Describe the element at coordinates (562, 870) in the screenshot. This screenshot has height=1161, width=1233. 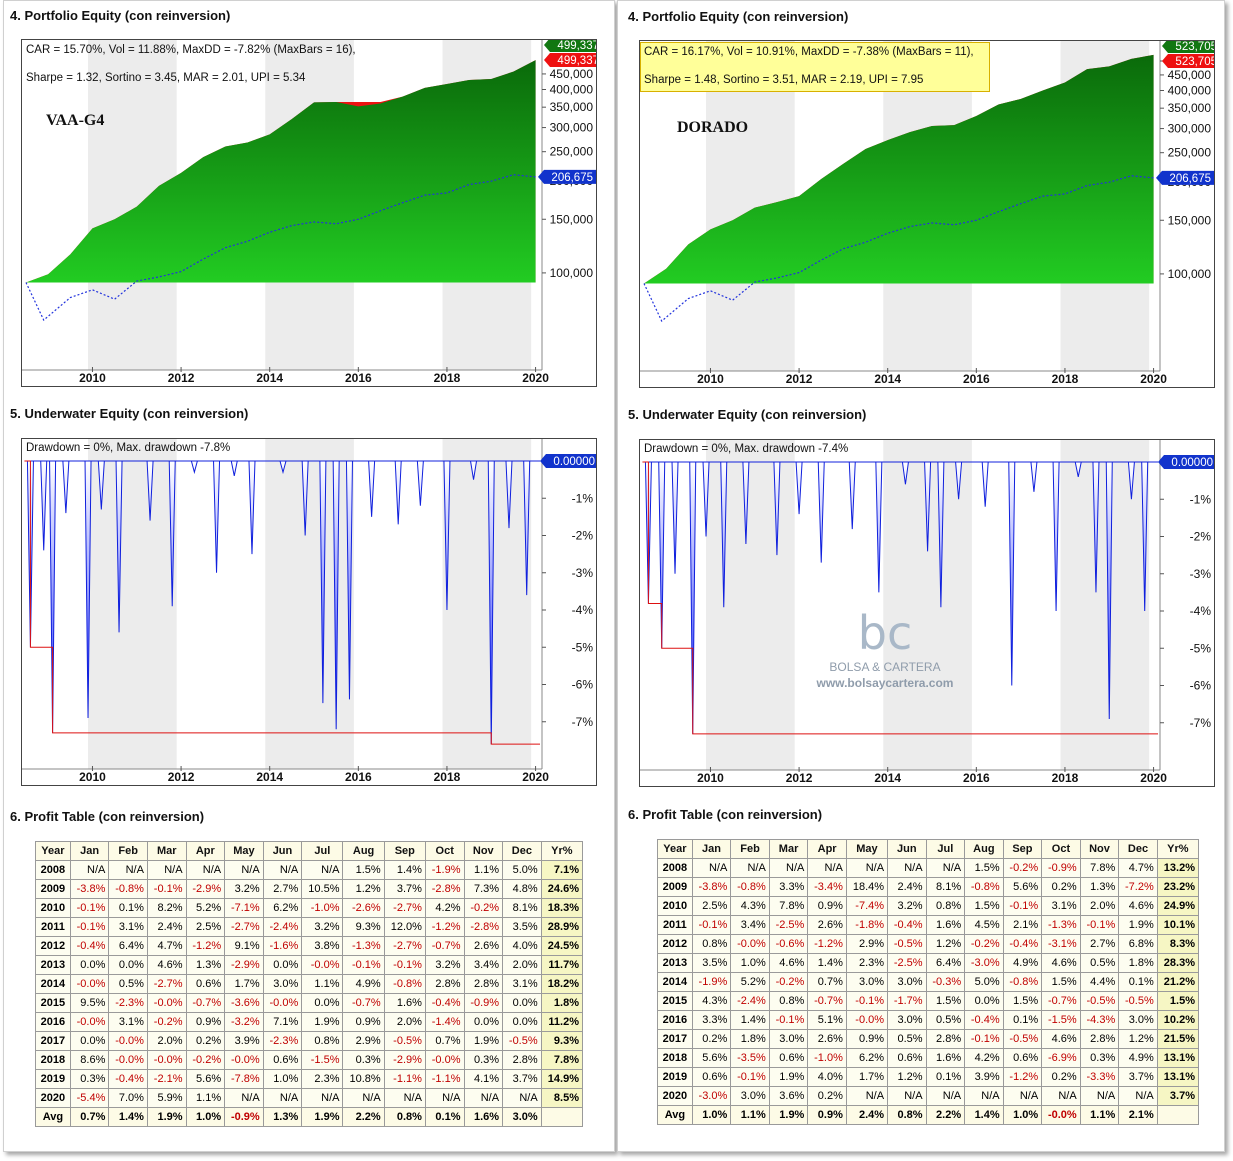
I see `year-return-cell: 7.1%` at that location.